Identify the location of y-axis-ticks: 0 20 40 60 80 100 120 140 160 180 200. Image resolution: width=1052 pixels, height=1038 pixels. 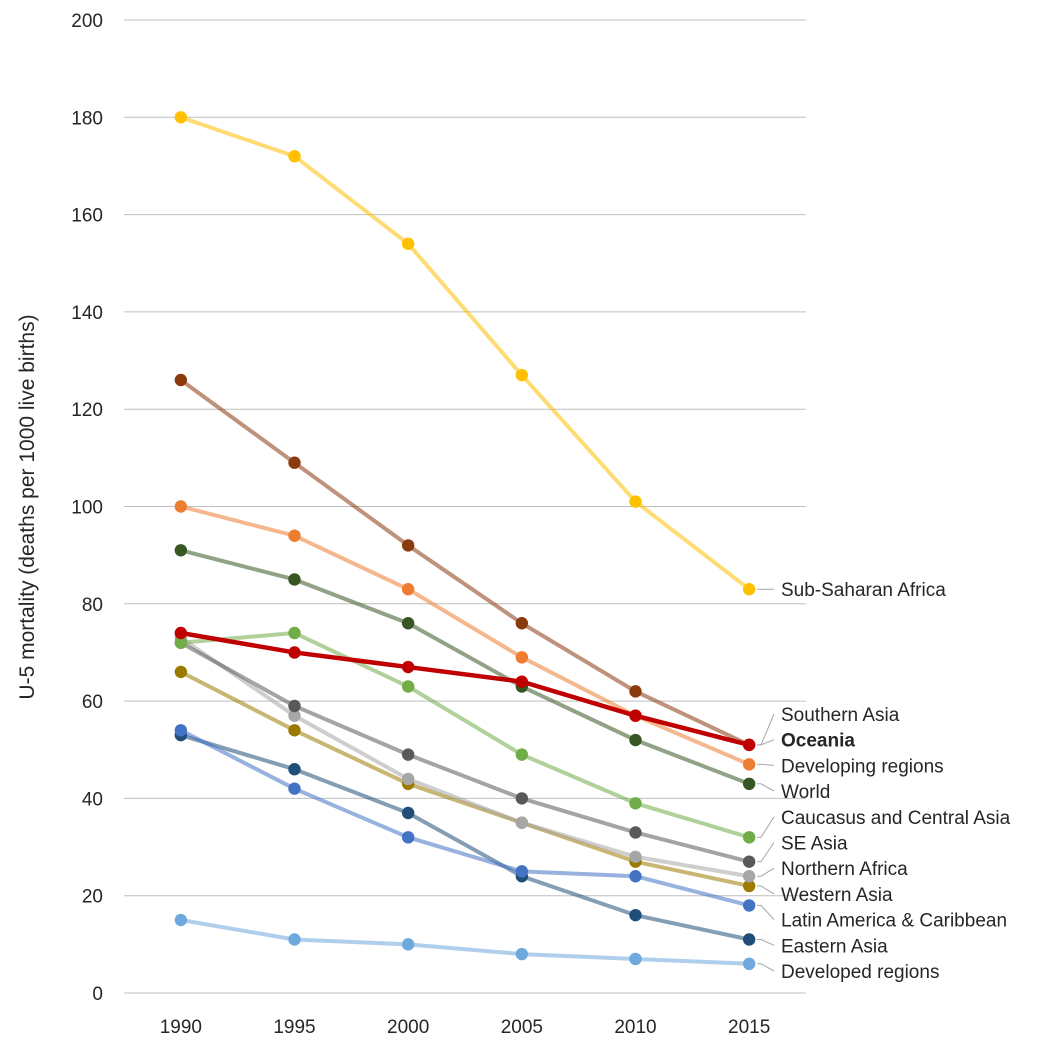
(87, 508).